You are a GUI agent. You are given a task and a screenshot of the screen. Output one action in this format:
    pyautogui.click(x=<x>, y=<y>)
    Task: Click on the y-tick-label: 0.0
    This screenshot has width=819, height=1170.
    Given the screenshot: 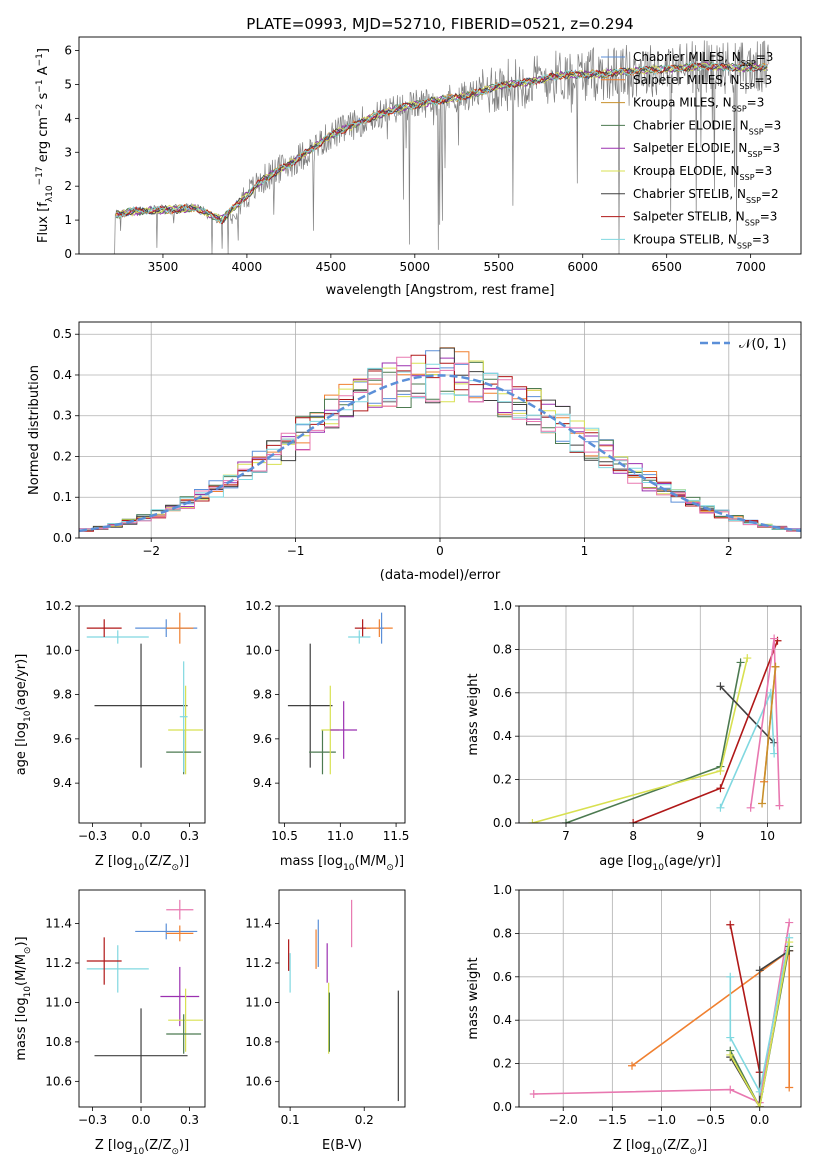 What is the action you would take?
    pyautogui.click(x=502, y=823)
    